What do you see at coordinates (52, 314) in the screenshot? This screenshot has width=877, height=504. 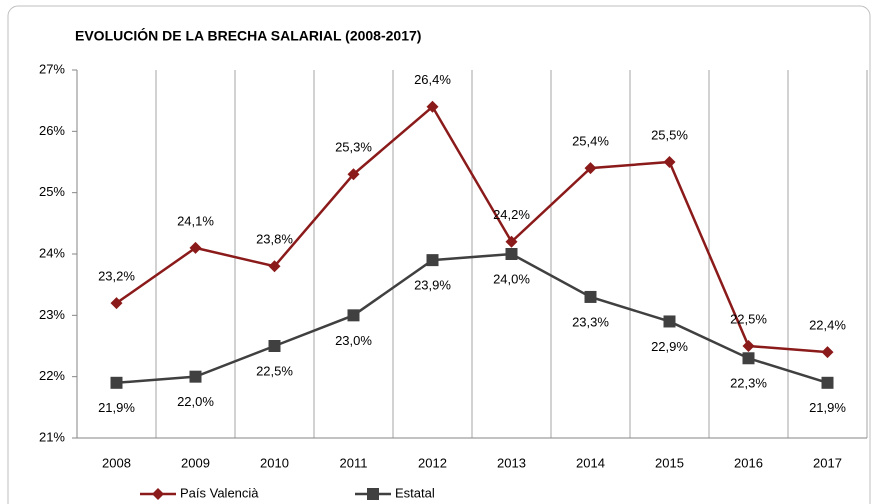 I see `y-tick-label: 23%` at bounding box center [52, 314].